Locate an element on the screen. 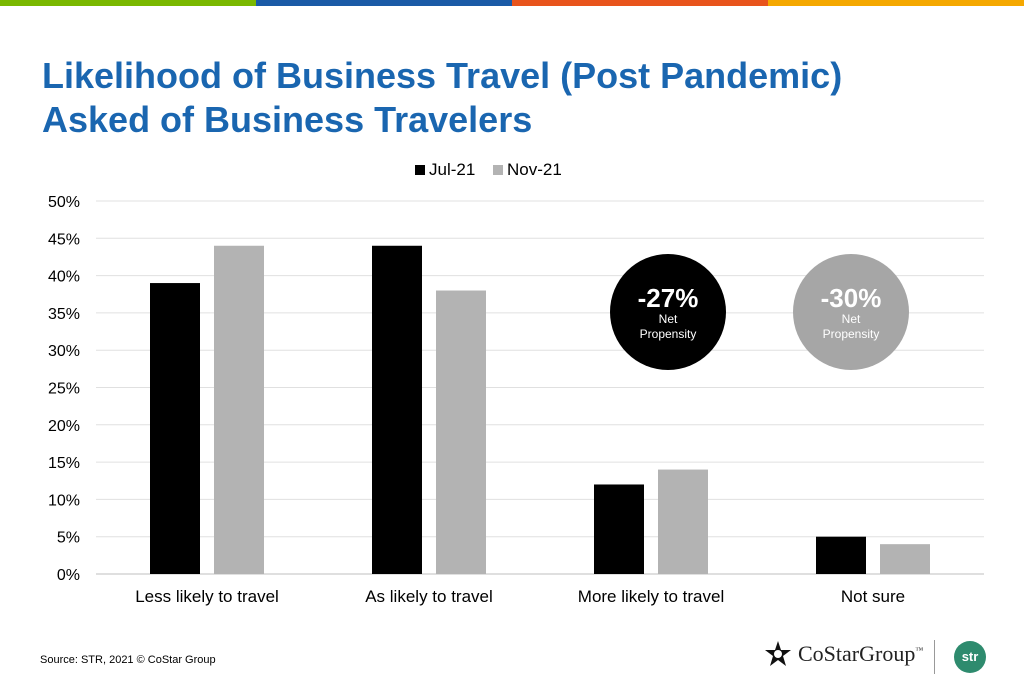  y-tick-label: 5% is located at coordinates (68, 538).